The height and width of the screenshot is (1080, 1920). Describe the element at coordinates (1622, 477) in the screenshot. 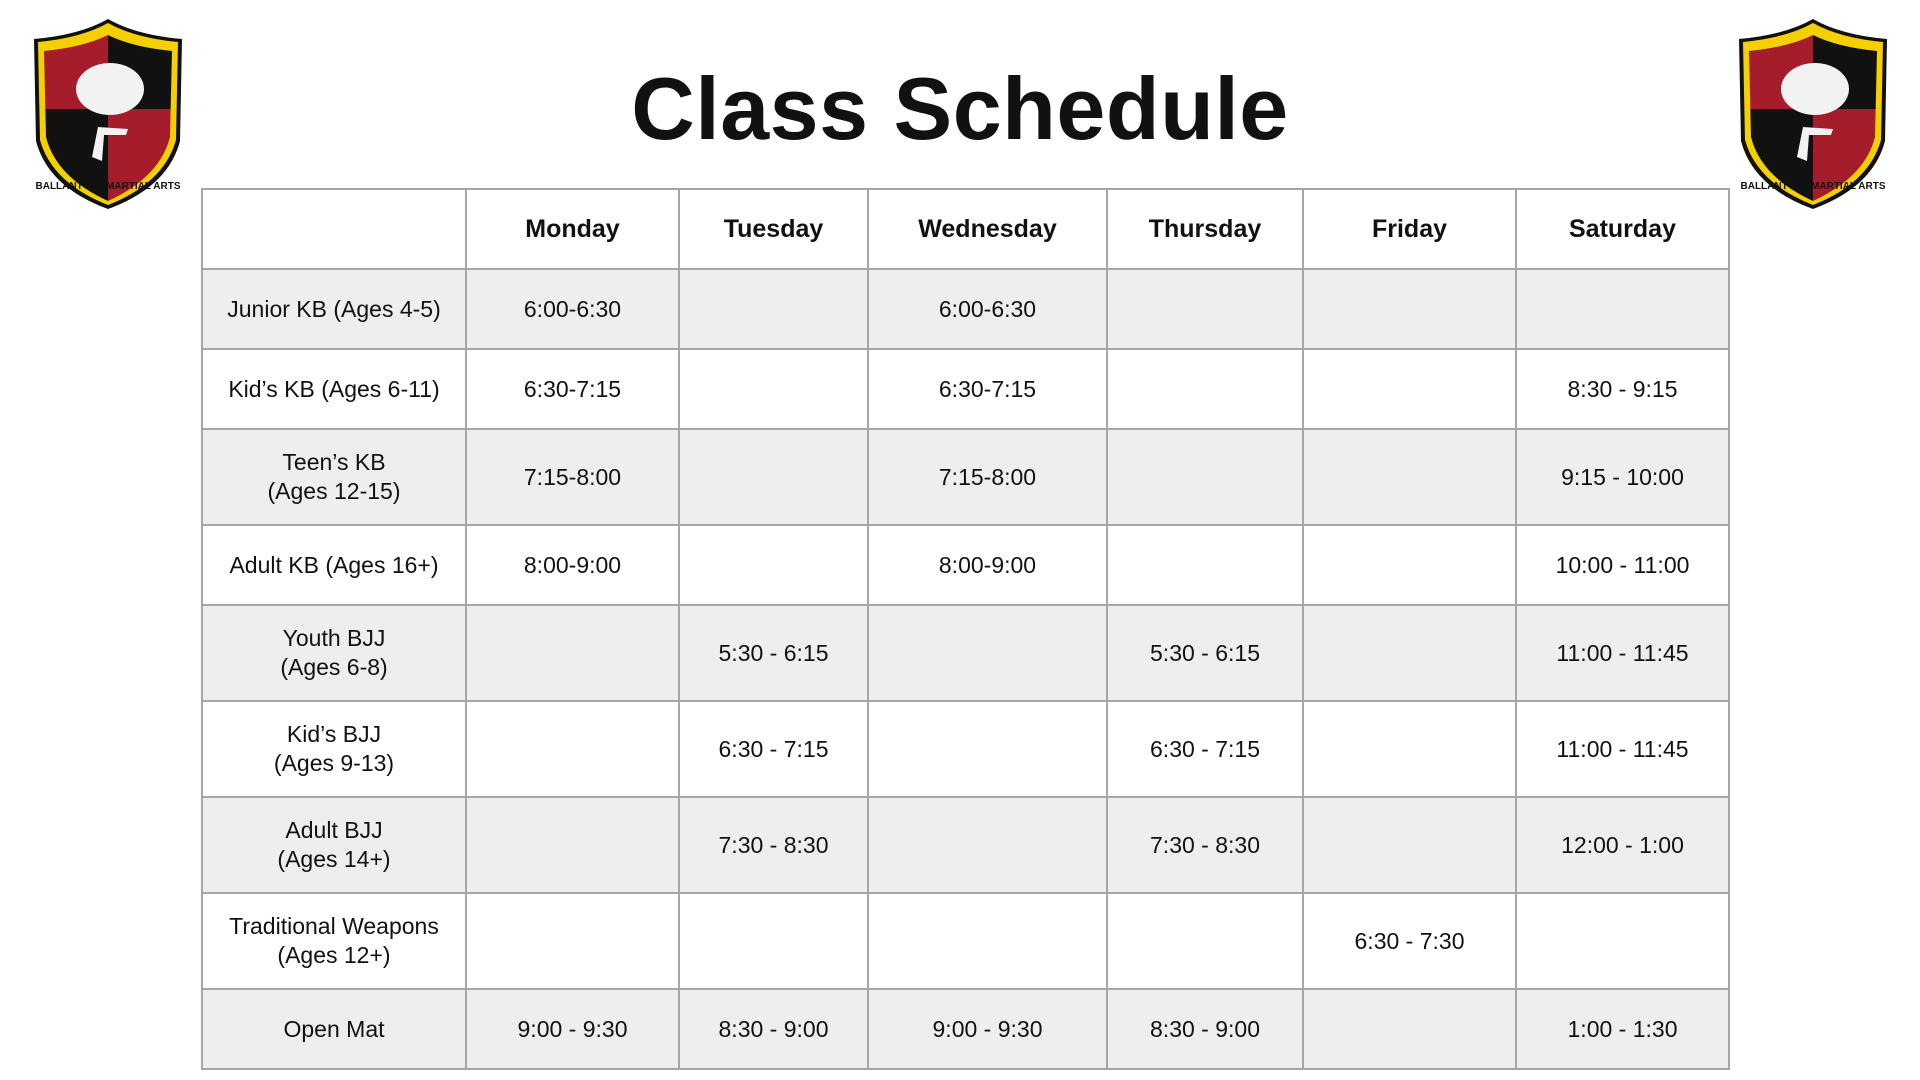

I see `time-cell-saturday: 9:15 - 10:00` at that location.